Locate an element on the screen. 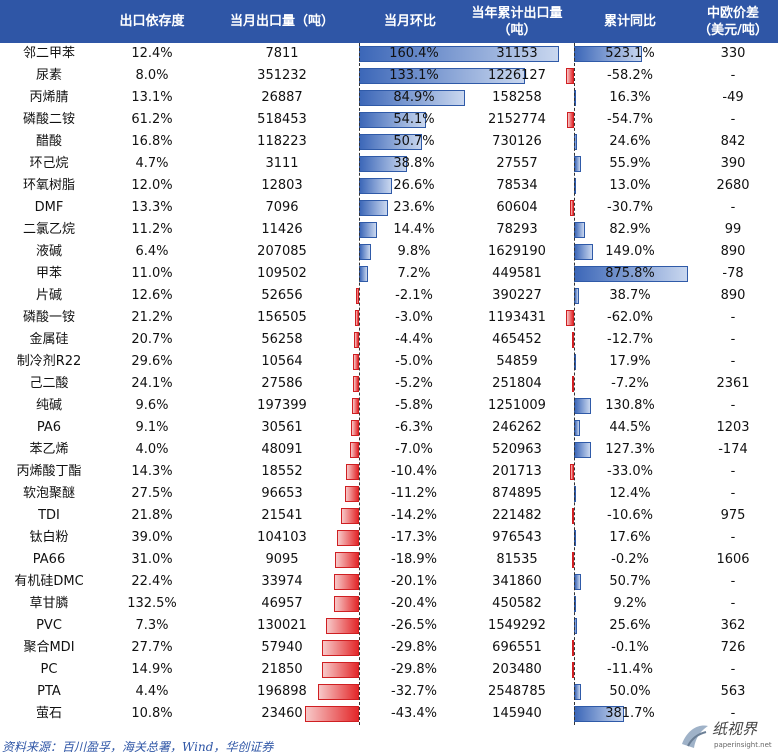  table-row: PA66 31.0% 9095 -18.9% 81535 -0.2% 1606 is located at coordinates (389, 560).